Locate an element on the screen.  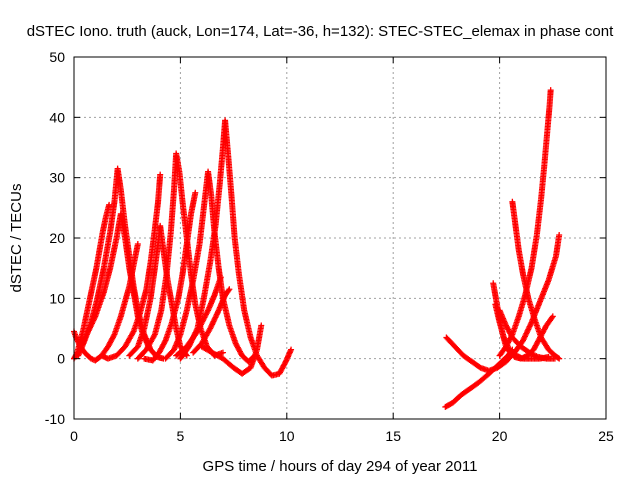
x-tick-label: 5 is located at coordinates (181, 436).